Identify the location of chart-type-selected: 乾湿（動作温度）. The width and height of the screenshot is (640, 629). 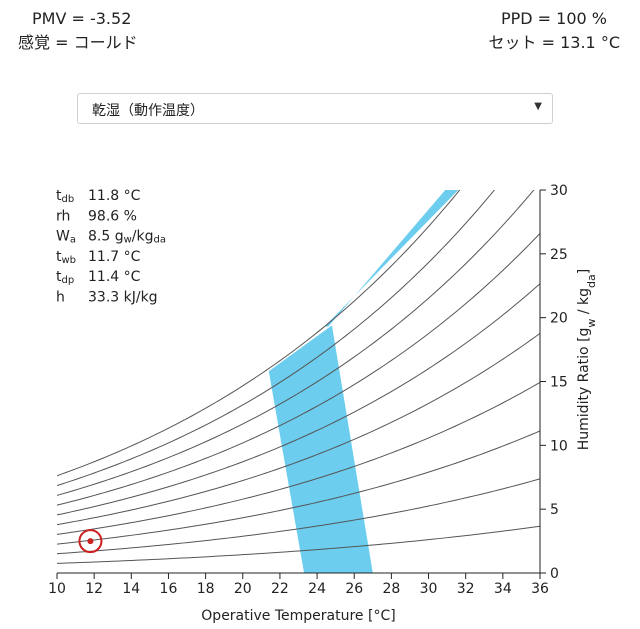
(148, 111).